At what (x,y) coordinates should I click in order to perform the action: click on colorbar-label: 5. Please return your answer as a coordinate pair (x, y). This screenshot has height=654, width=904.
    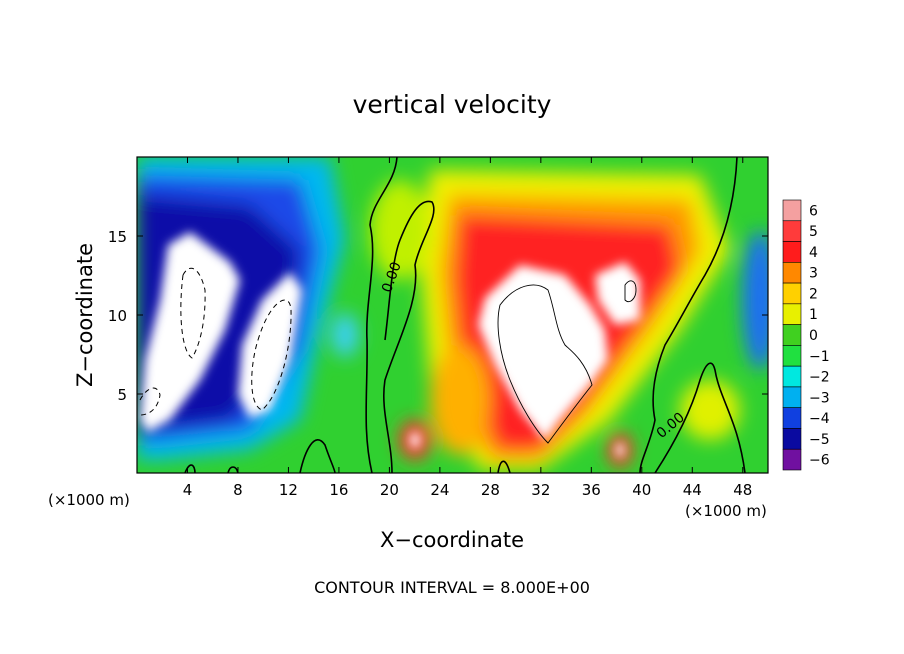
    Looking at the image, I should click on (813, 232).